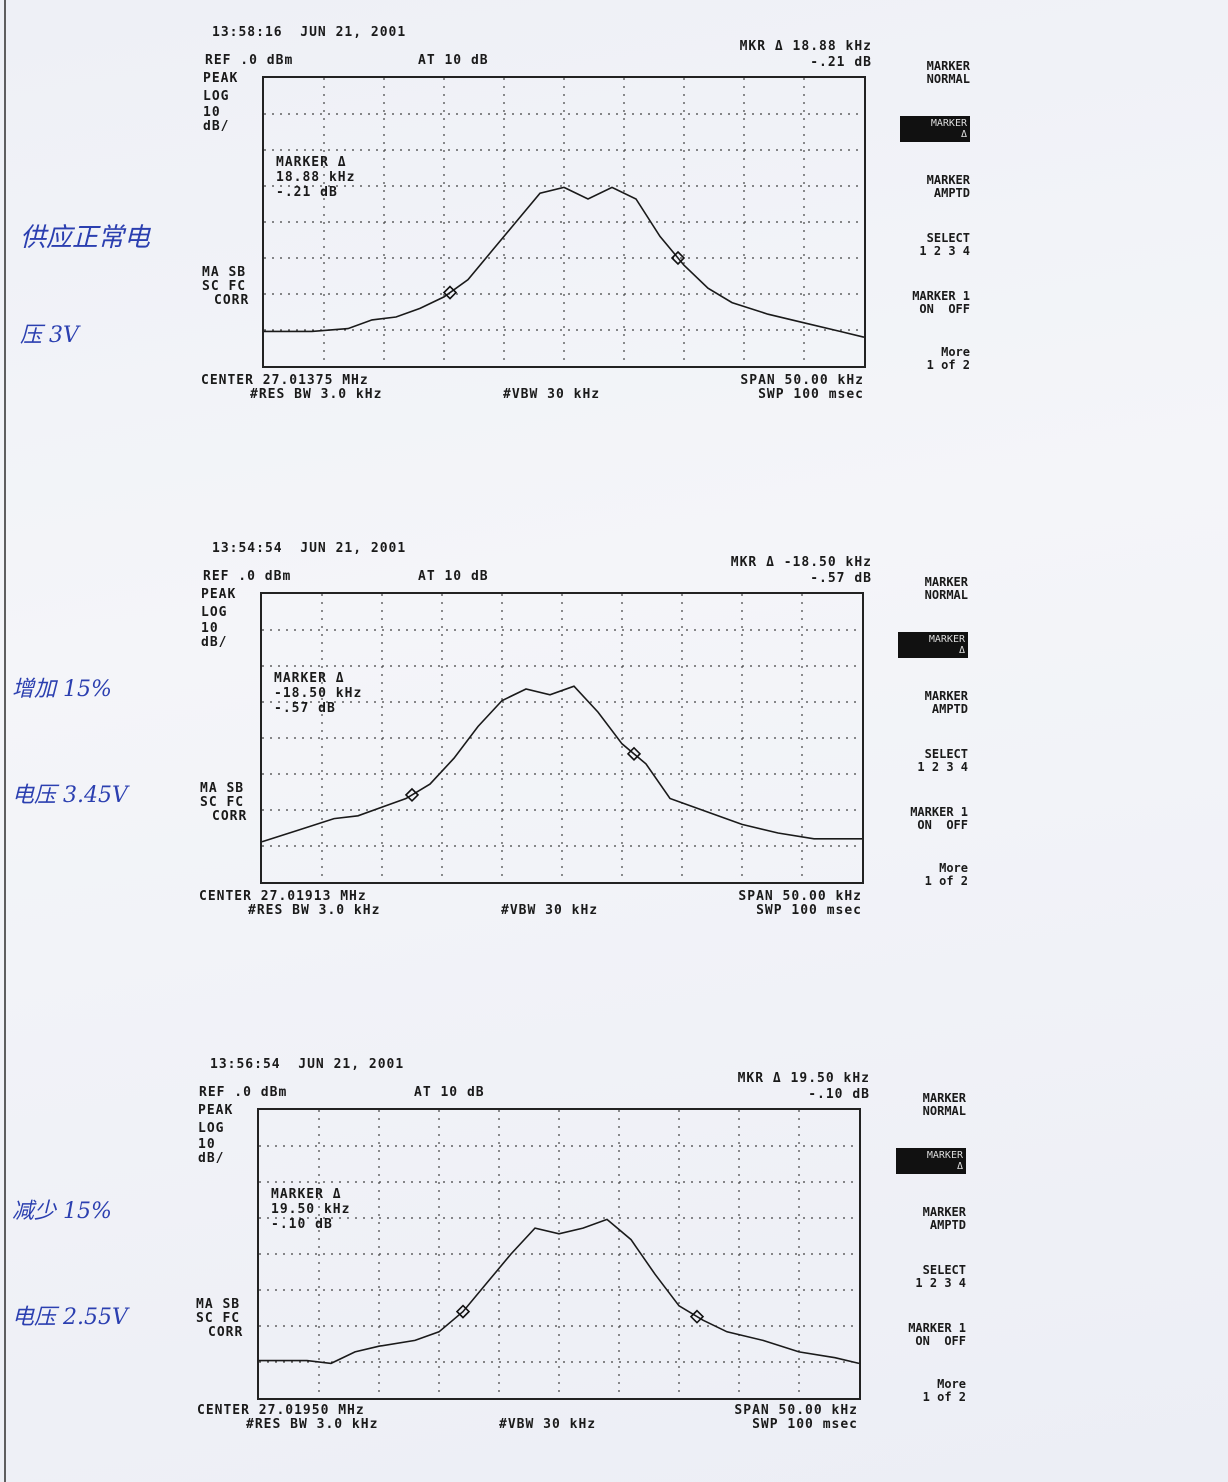 The height and width of the screenshot is (1482, 1228). Describe the element at coordinates (85, 238) in the screenshot. I see `annotation-1-line1: 供应正常电` at that location.